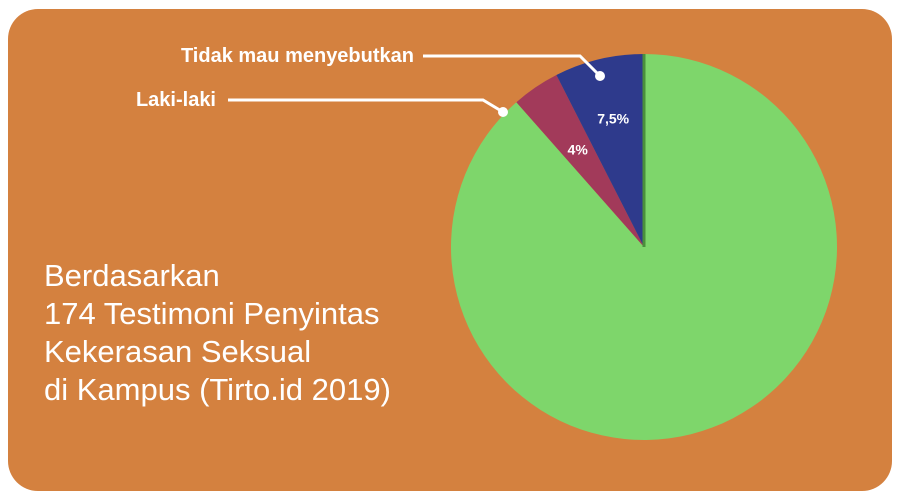  Describe the element at coordinates (132, 275) in the screenshot. I see `headline-line-1: Berdasarkan` at that location.